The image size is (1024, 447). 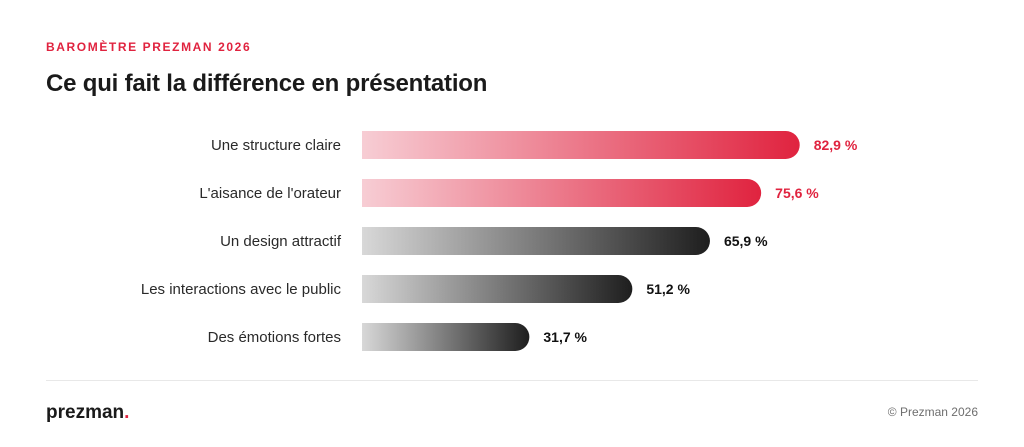 What do you see at coordinates (836, 145) in the screenshot?
I see `value-label: 82,9 %` at bounding box center [836, 145].